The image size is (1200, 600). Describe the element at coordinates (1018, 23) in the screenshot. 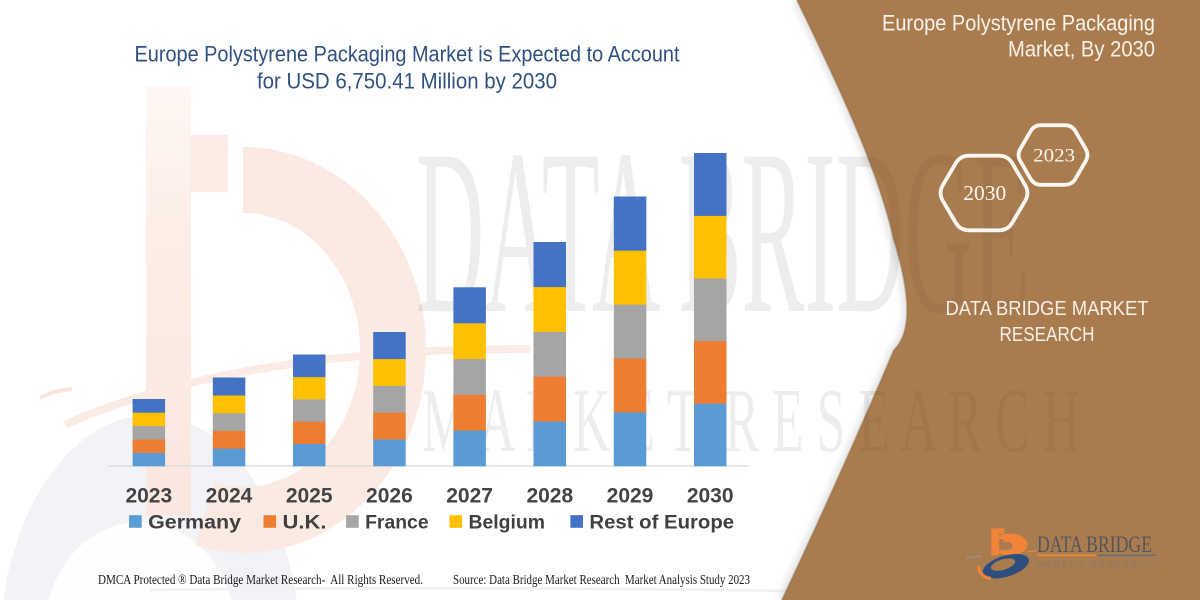

I see `svg-text: Europe Polystyrene Packaging` at that location.